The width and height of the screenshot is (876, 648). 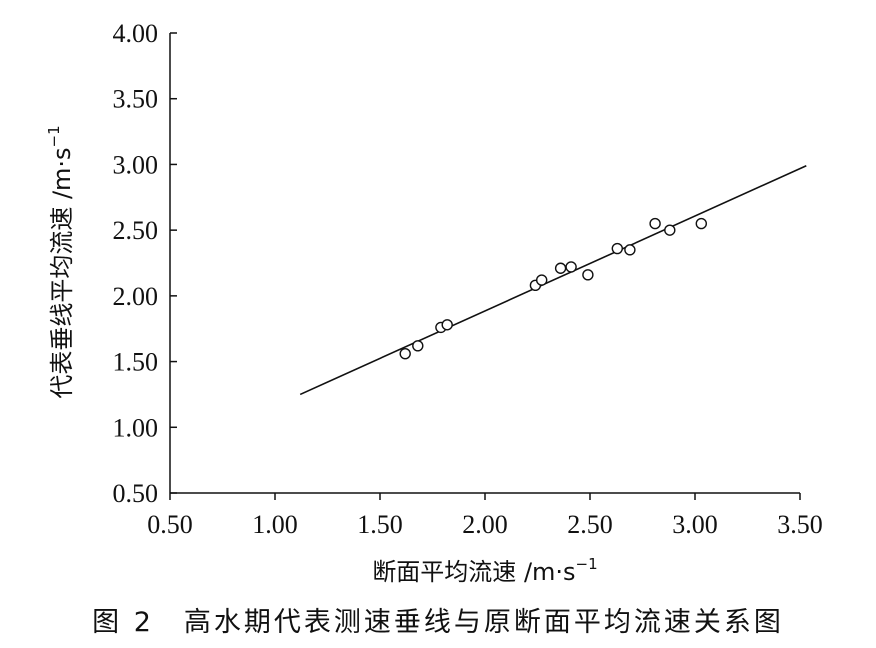 What do you see at coordinates (275, 524) in the screenshot?
I see `x-tick-label: 1.00` at bounding box center [275, 524].